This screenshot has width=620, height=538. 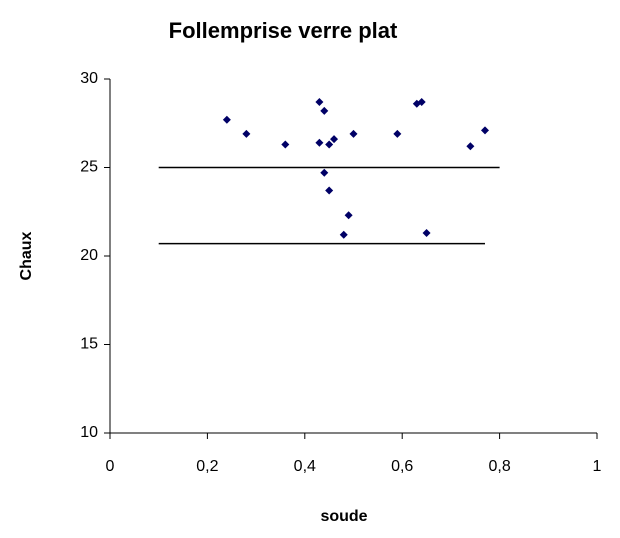 I want to click on y-tick-label: 20, so click(x=89, y=255).